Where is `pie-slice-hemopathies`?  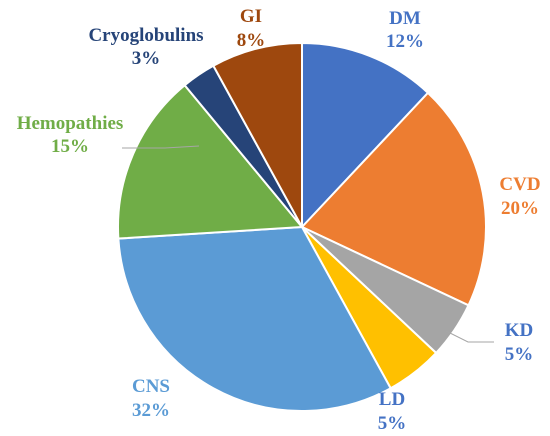
pie-slice-hemopathies is located at coordinates (210, 161).